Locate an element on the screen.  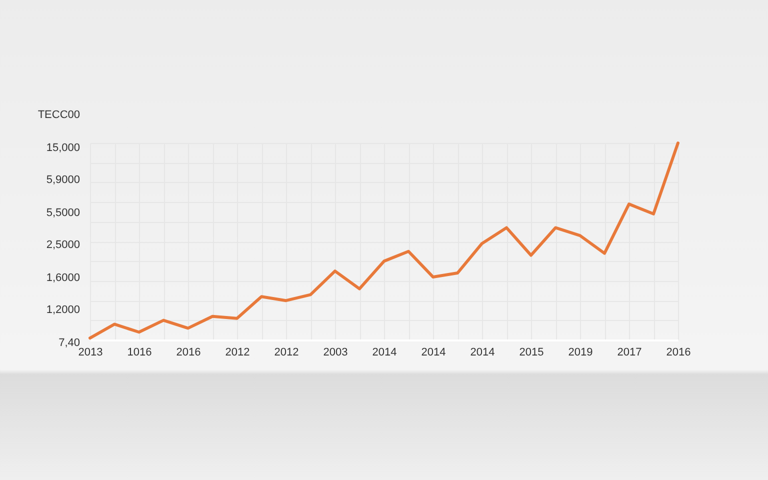
x-tick-label: 2017 is located at coordinates (629, 352).